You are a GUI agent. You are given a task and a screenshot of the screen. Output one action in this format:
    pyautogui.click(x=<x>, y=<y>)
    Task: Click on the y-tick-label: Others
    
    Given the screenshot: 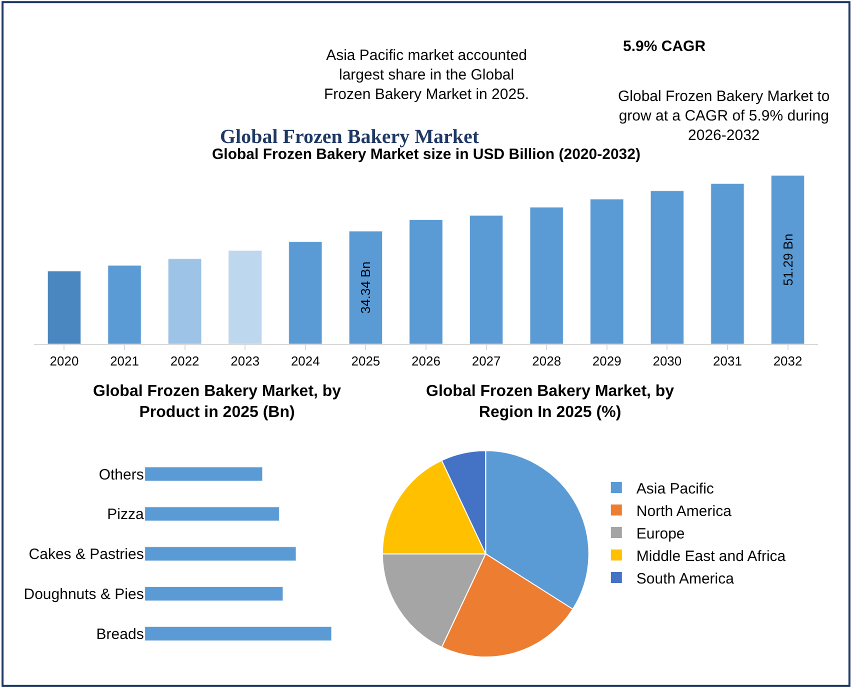 What is the action you would take?
    pyautogui.click(x=121, y=475)
    